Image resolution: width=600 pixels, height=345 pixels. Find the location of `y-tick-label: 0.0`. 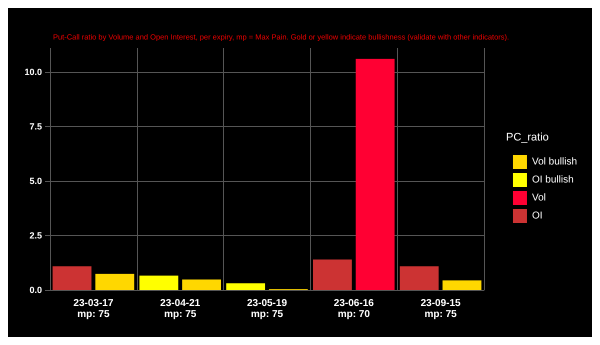

y-tick-label: 0.0 is located at coordinates (35, 290).